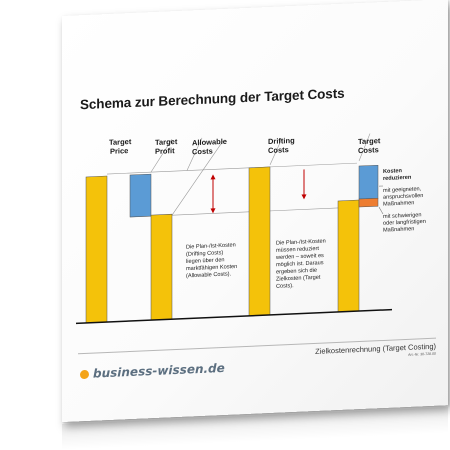 The width and height of the screenshot is (450, 450). What do you see at coordinates (210, 147) in the screenshot?
I see `label-allowable-costs: Allowable Costs` at bounding box center [210, 147].